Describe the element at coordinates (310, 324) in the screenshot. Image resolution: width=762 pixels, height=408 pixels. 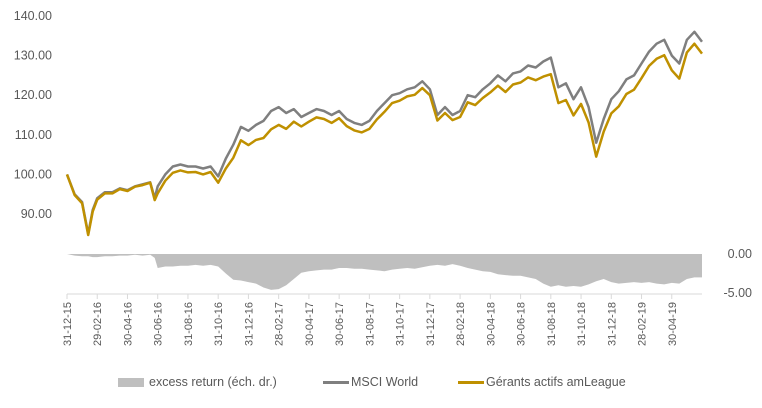
I see `x-tick-label: 30-04-17` at that location.